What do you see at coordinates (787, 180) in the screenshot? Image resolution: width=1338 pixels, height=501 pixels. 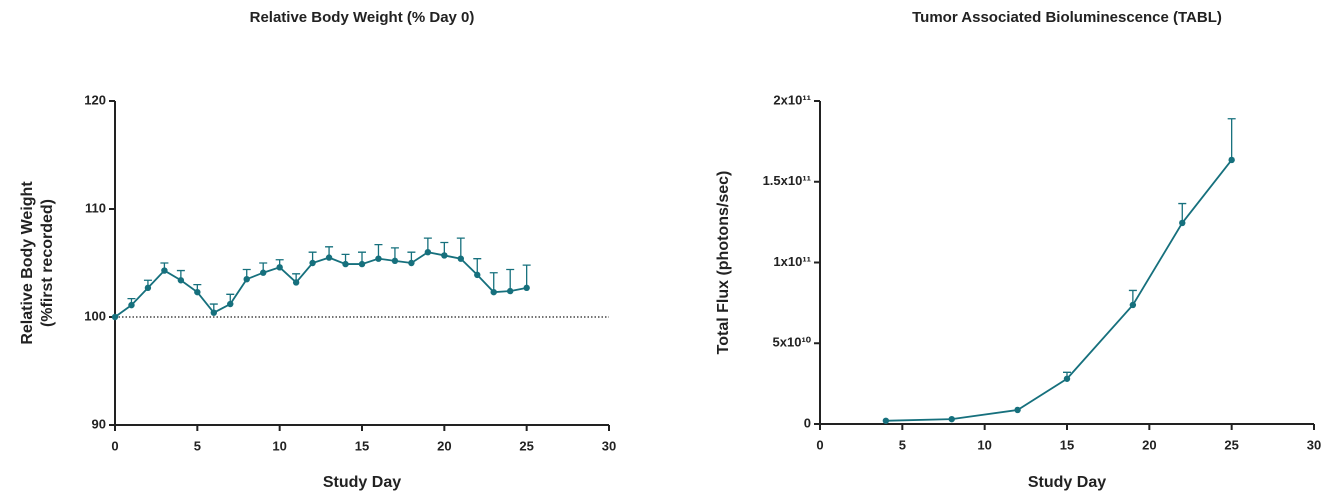 I see `y-tick-label: 1.5x10¹¹` at bounding box center [787, 180].